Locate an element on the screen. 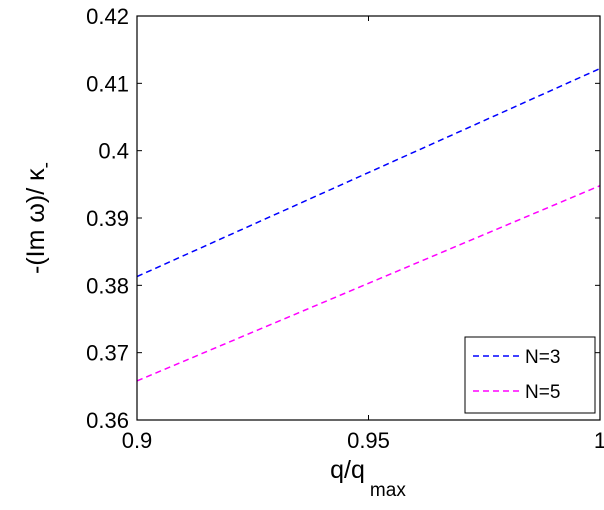  legend-box is located at coordinates (530, 375).